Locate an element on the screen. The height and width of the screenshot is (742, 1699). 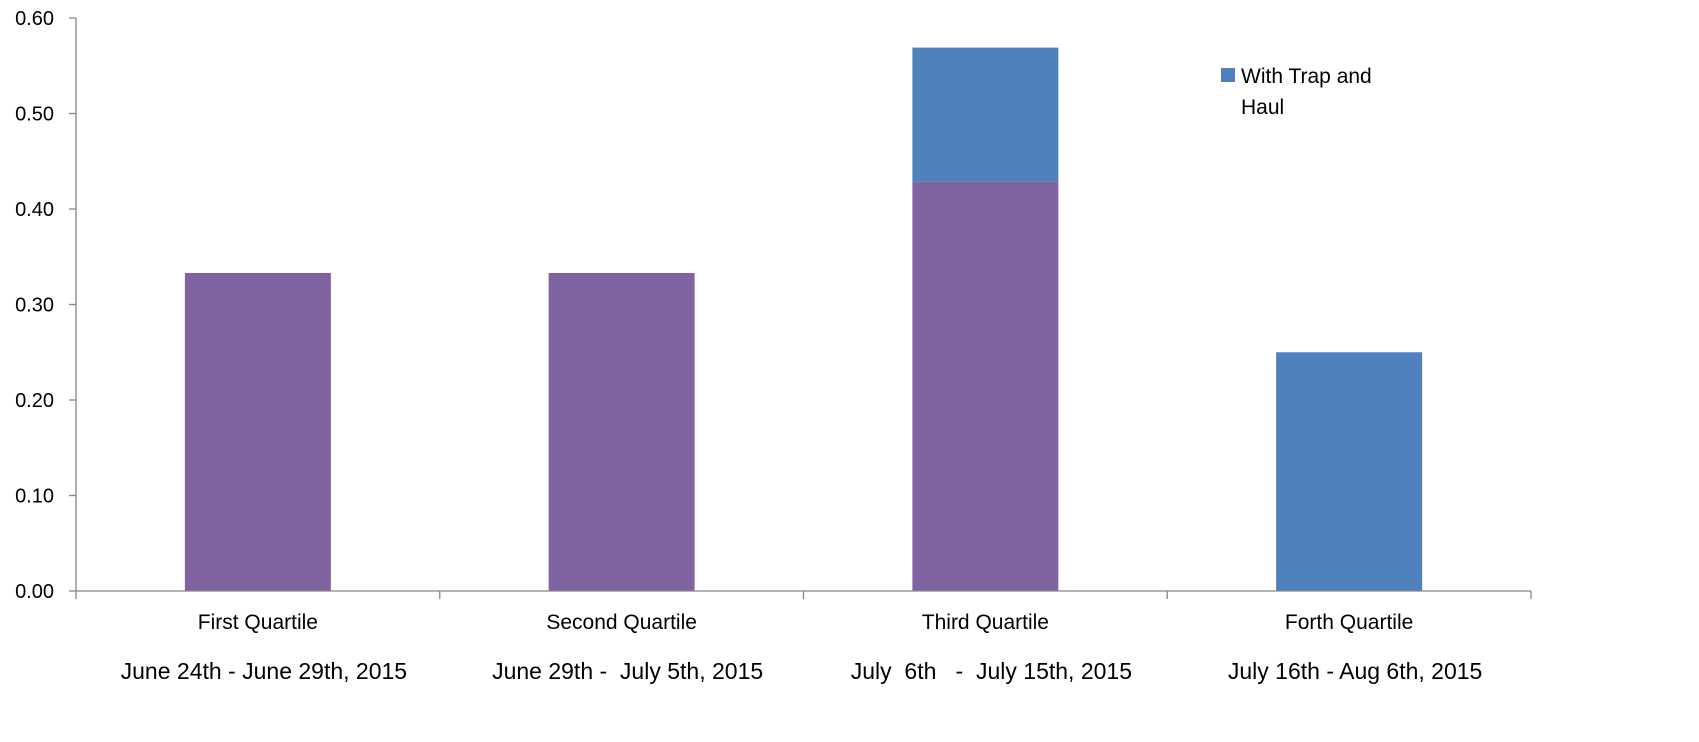
y-tick-label: 0.30 is located at coordinates (34, 306).